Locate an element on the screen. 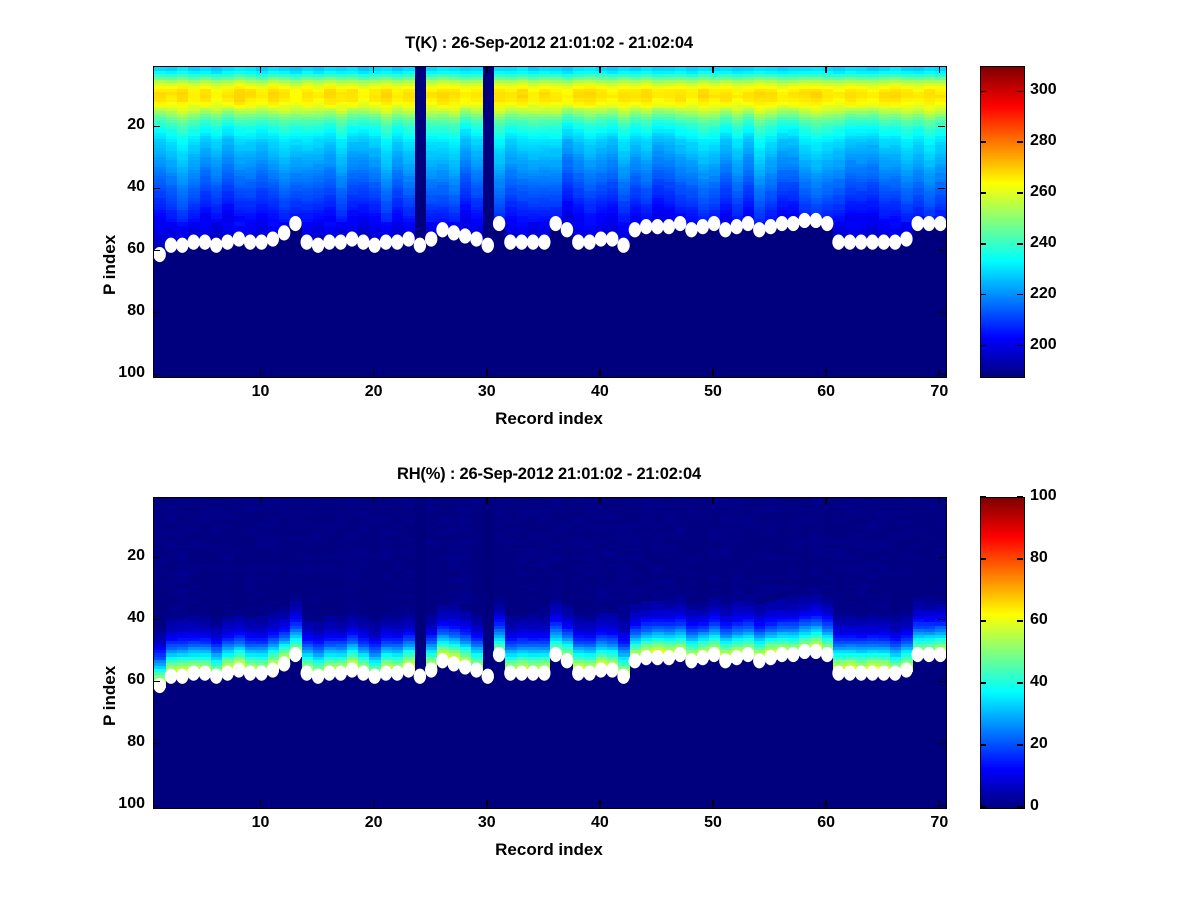  x-tick-label: 60 is located at coordinates (826, 391).